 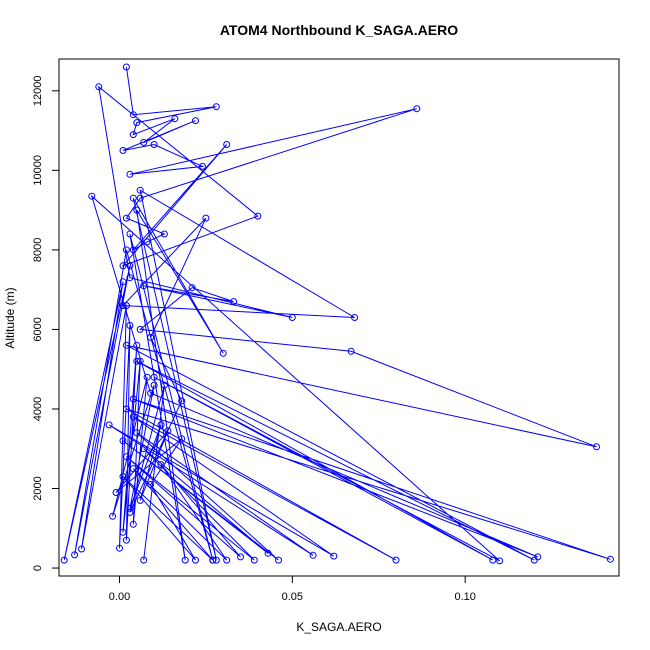 I want to click on y-axis: 0 2000 4000 6000 8000 10000 12000, so click(x=46, y=323).